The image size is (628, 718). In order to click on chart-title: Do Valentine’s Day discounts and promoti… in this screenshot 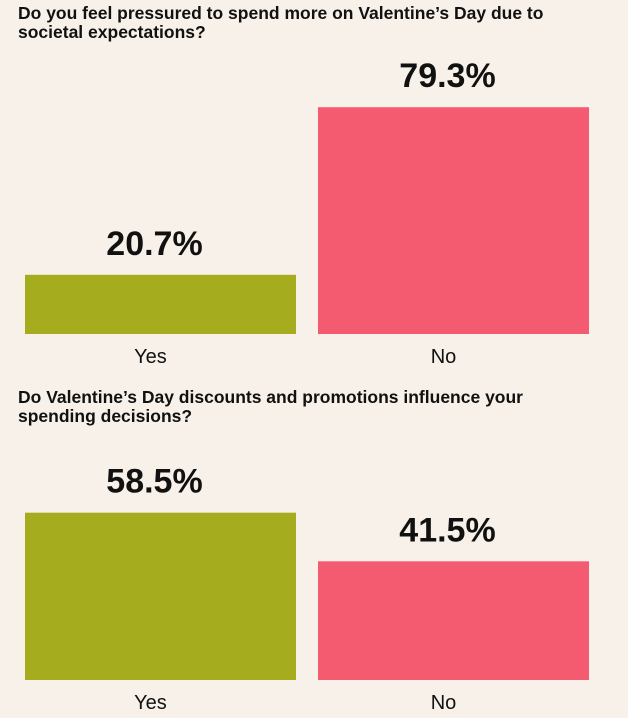, I will do `click(270, 406)`.